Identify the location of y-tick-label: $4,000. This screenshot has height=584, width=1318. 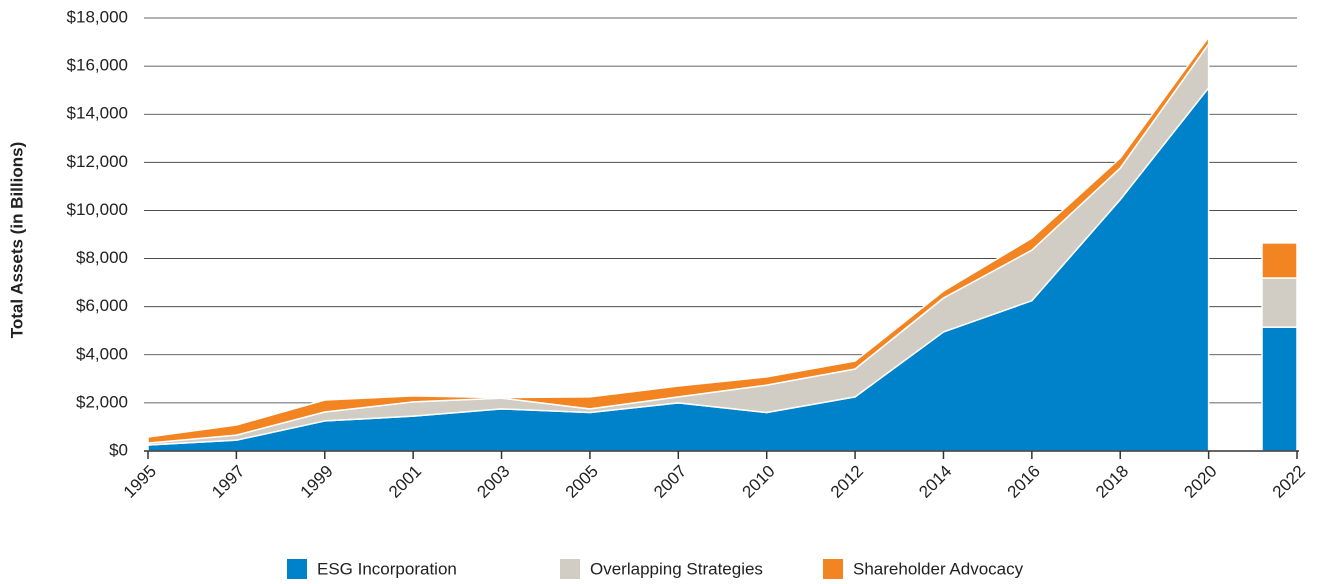
(102, 353).